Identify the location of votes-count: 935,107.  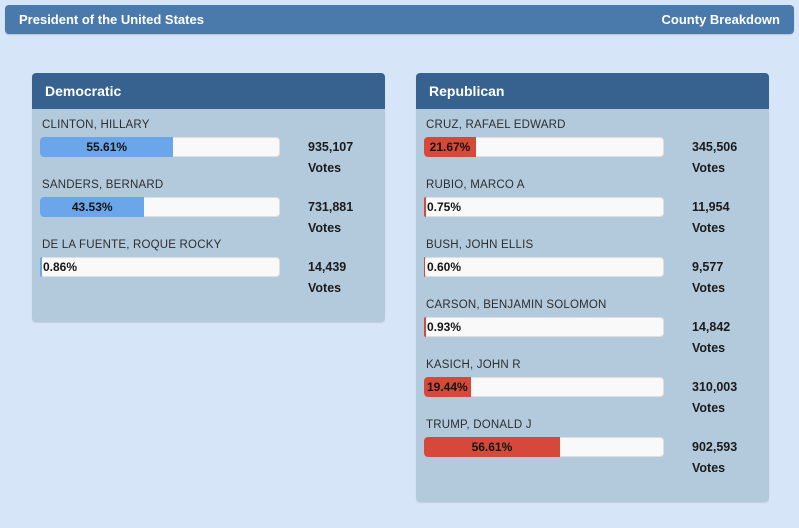
(331, 147).